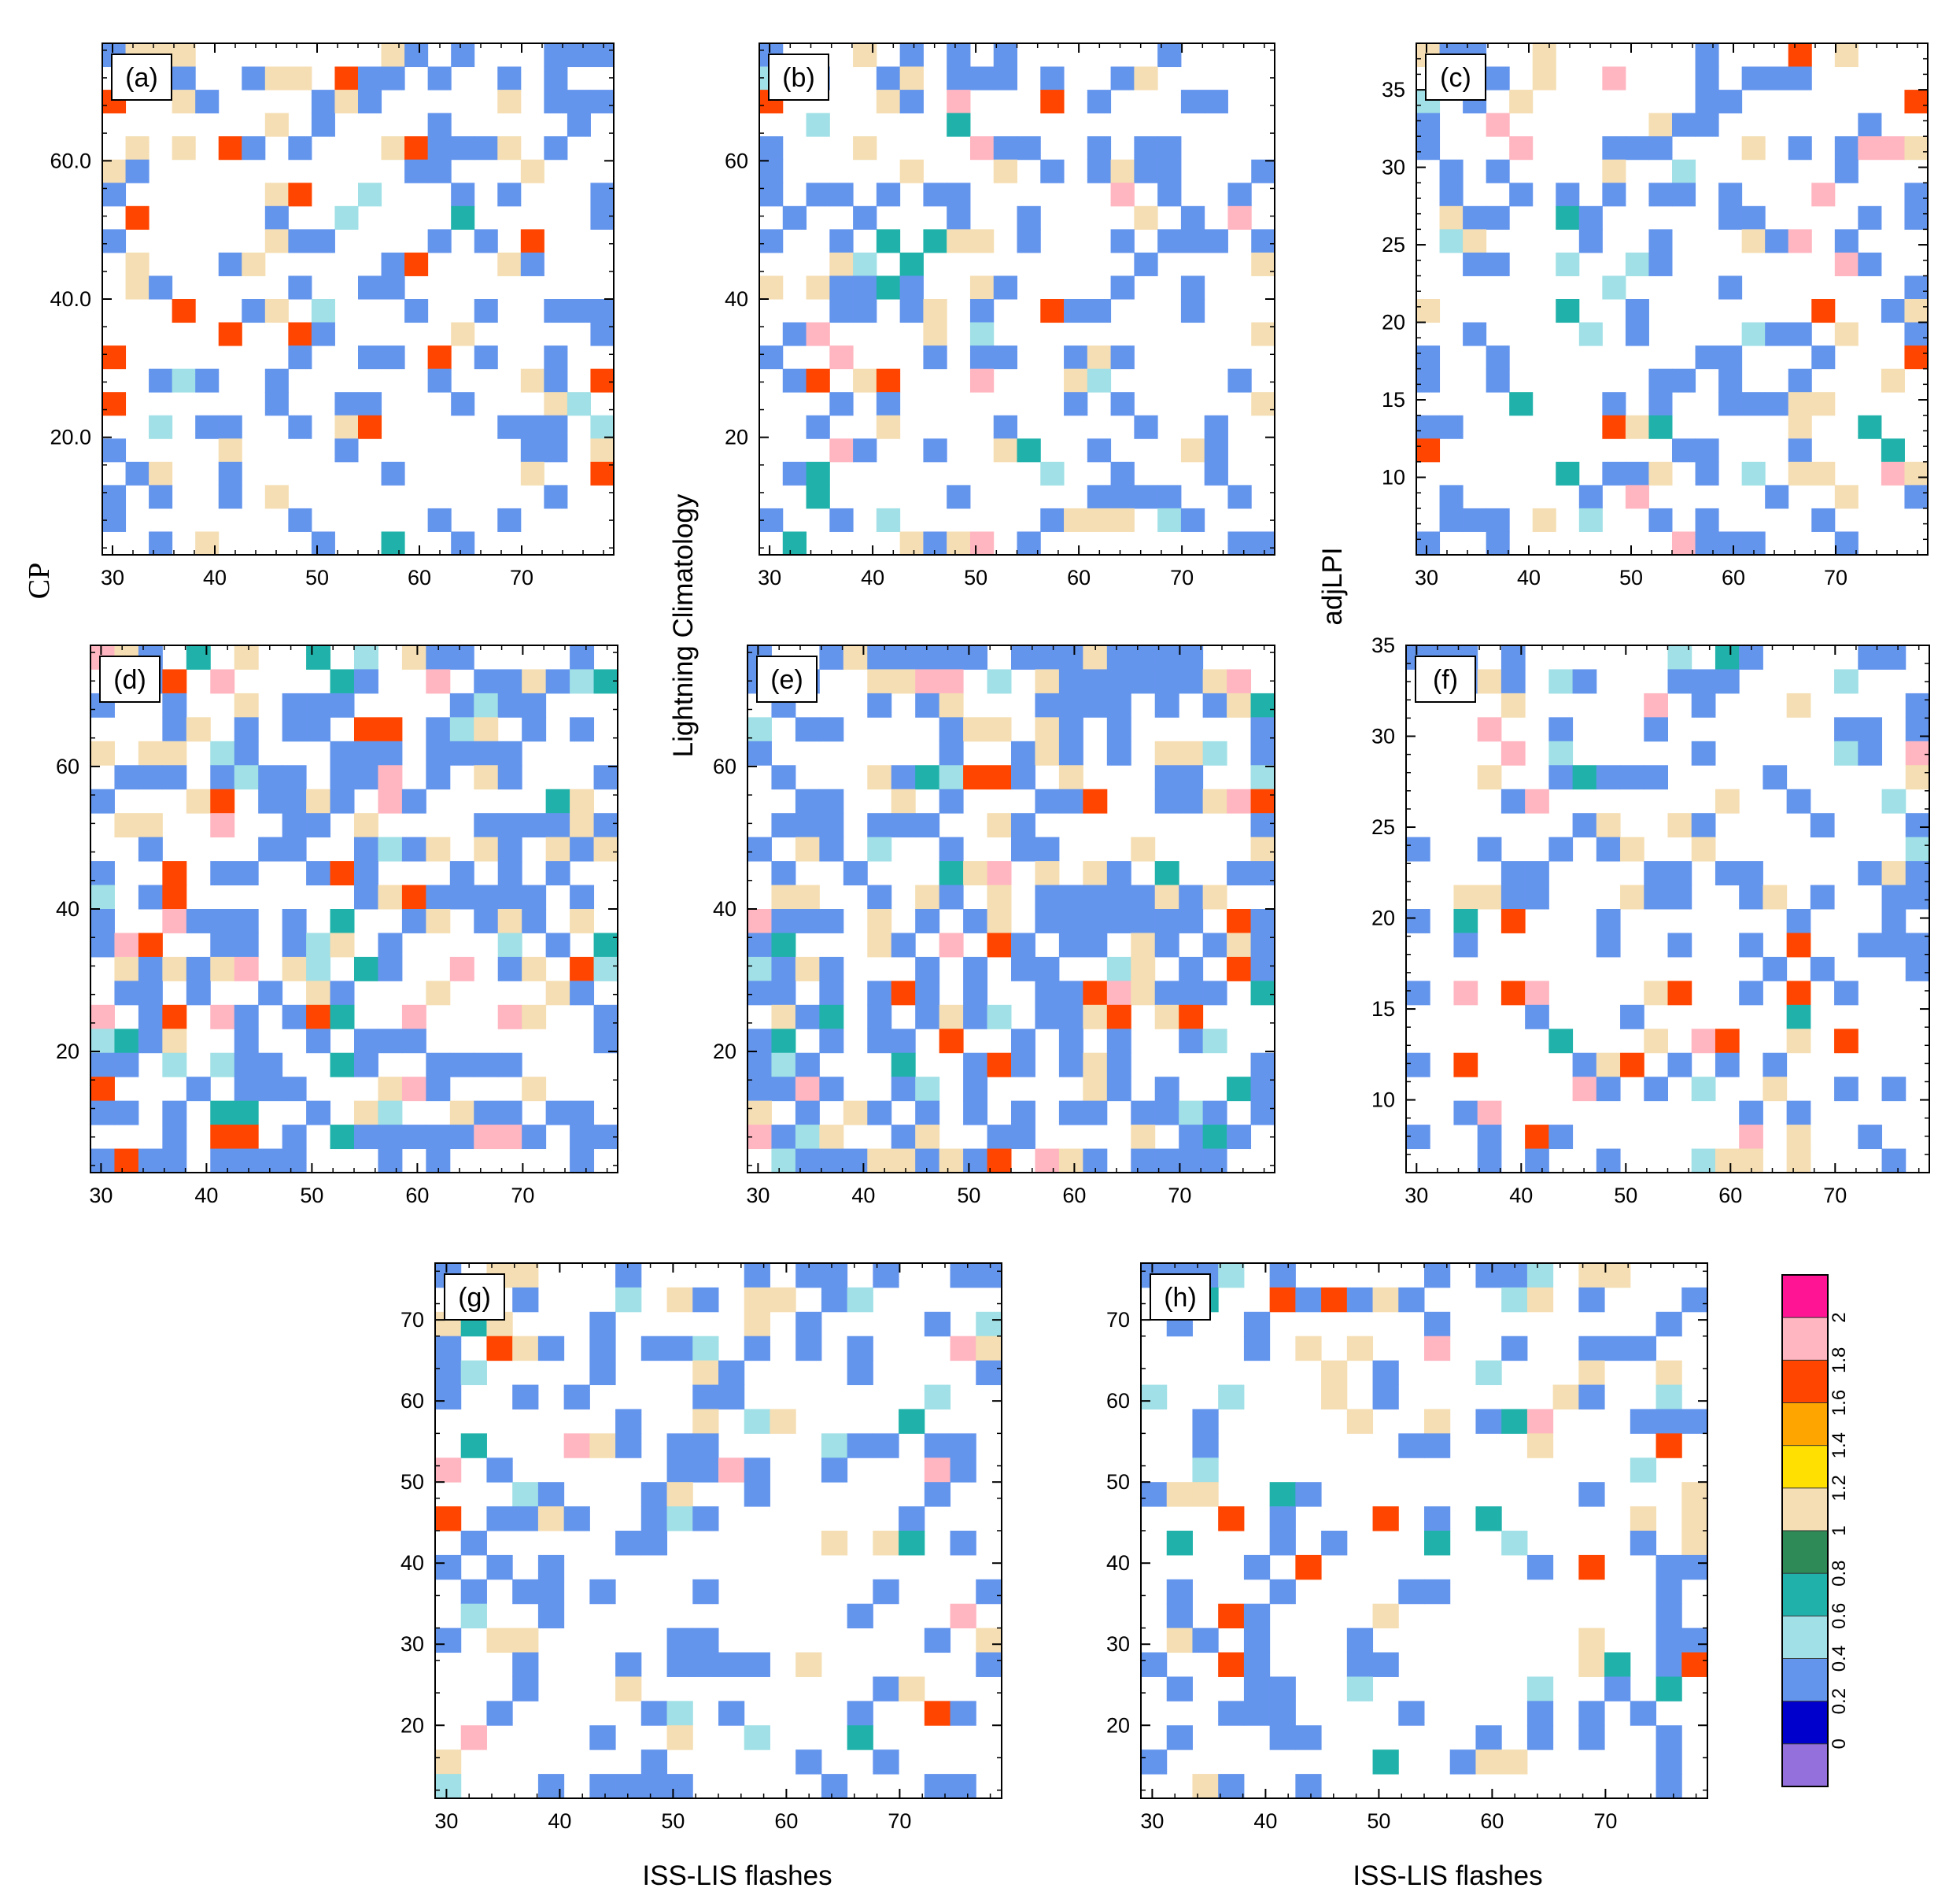 The width and height of the screenshot is (1960, 1899). What do you see at coordinates (724, 1052) in the screenshot?
I see `y-tick-label: 20` at bounding box center [724, 1052].